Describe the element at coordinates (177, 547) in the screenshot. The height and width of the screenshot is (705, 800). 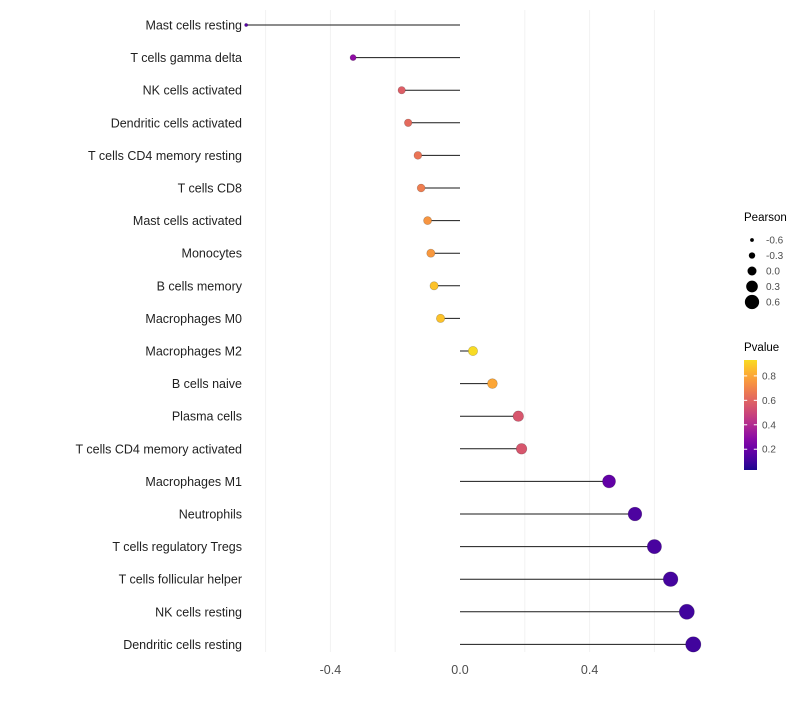
I see `category-label: T cells regulatory Tregs` at that location.